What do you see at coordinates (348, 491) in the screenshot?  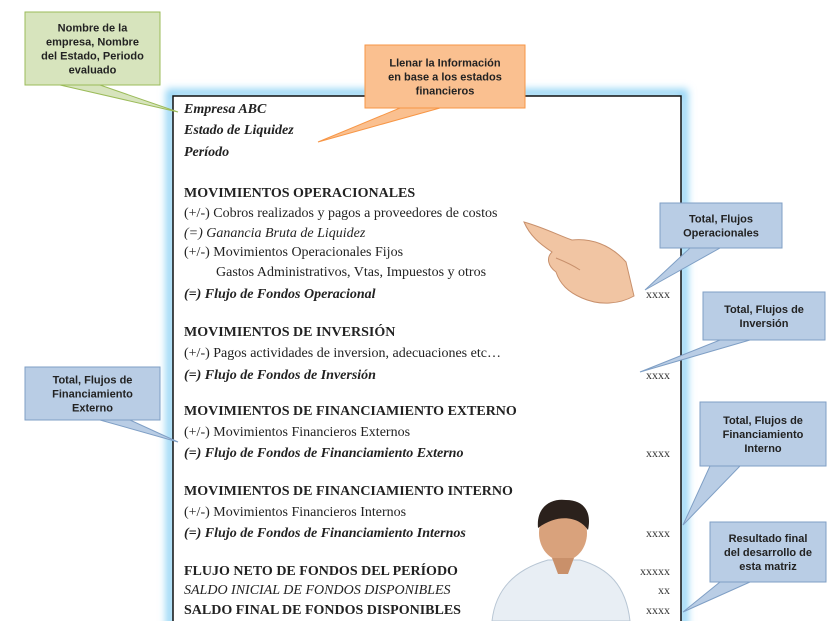 I see `document-line: MOVIMIENTOS DE FINANCIAMIENTO INTERNO` at bounding box center [348, 491].